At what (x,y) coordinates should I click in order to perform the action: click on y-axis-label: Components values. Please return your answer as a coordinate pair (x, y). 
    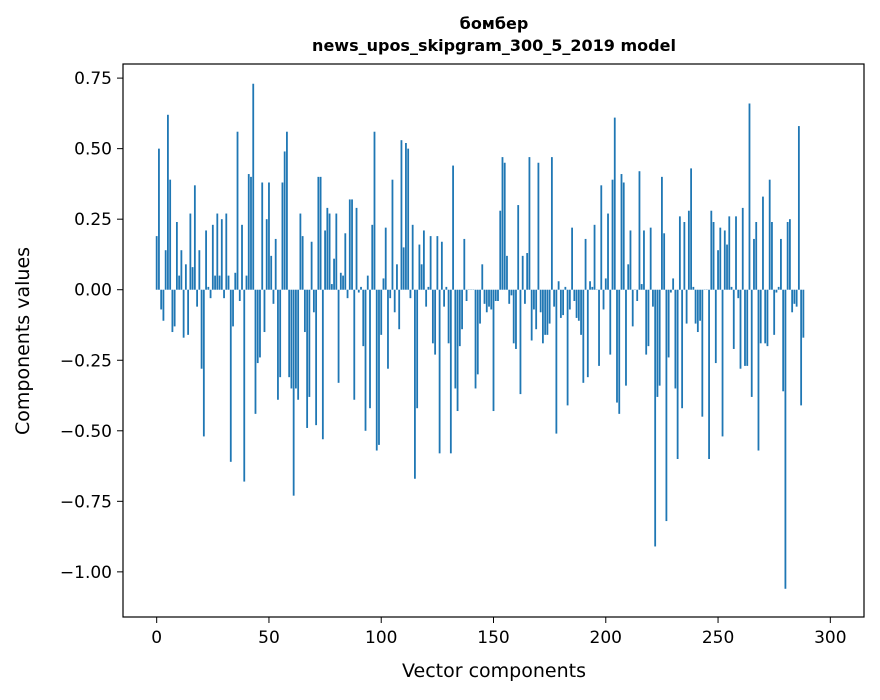
    Looking at the image, I should click on (23, 341).